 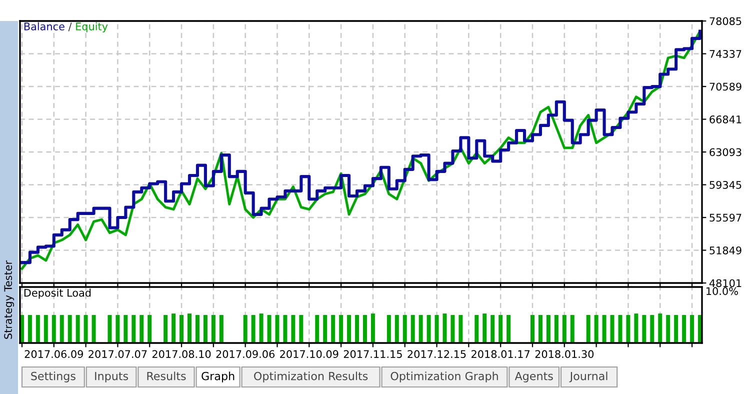 I want to click on y-tick-label: 74337, so click(x=726, y=54).